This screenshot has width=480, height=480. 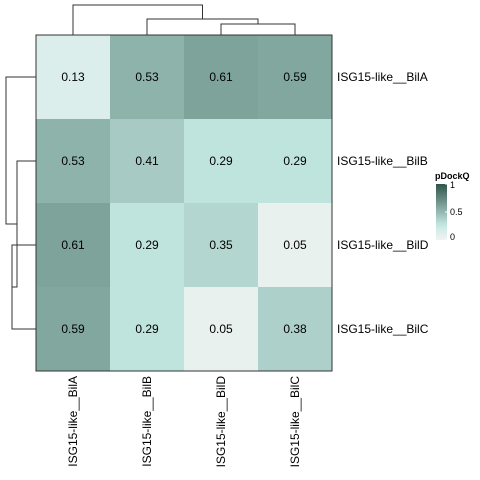 I want to click on color-legend: pDockQ 0 0.5 1, so click(x=452, y=206).